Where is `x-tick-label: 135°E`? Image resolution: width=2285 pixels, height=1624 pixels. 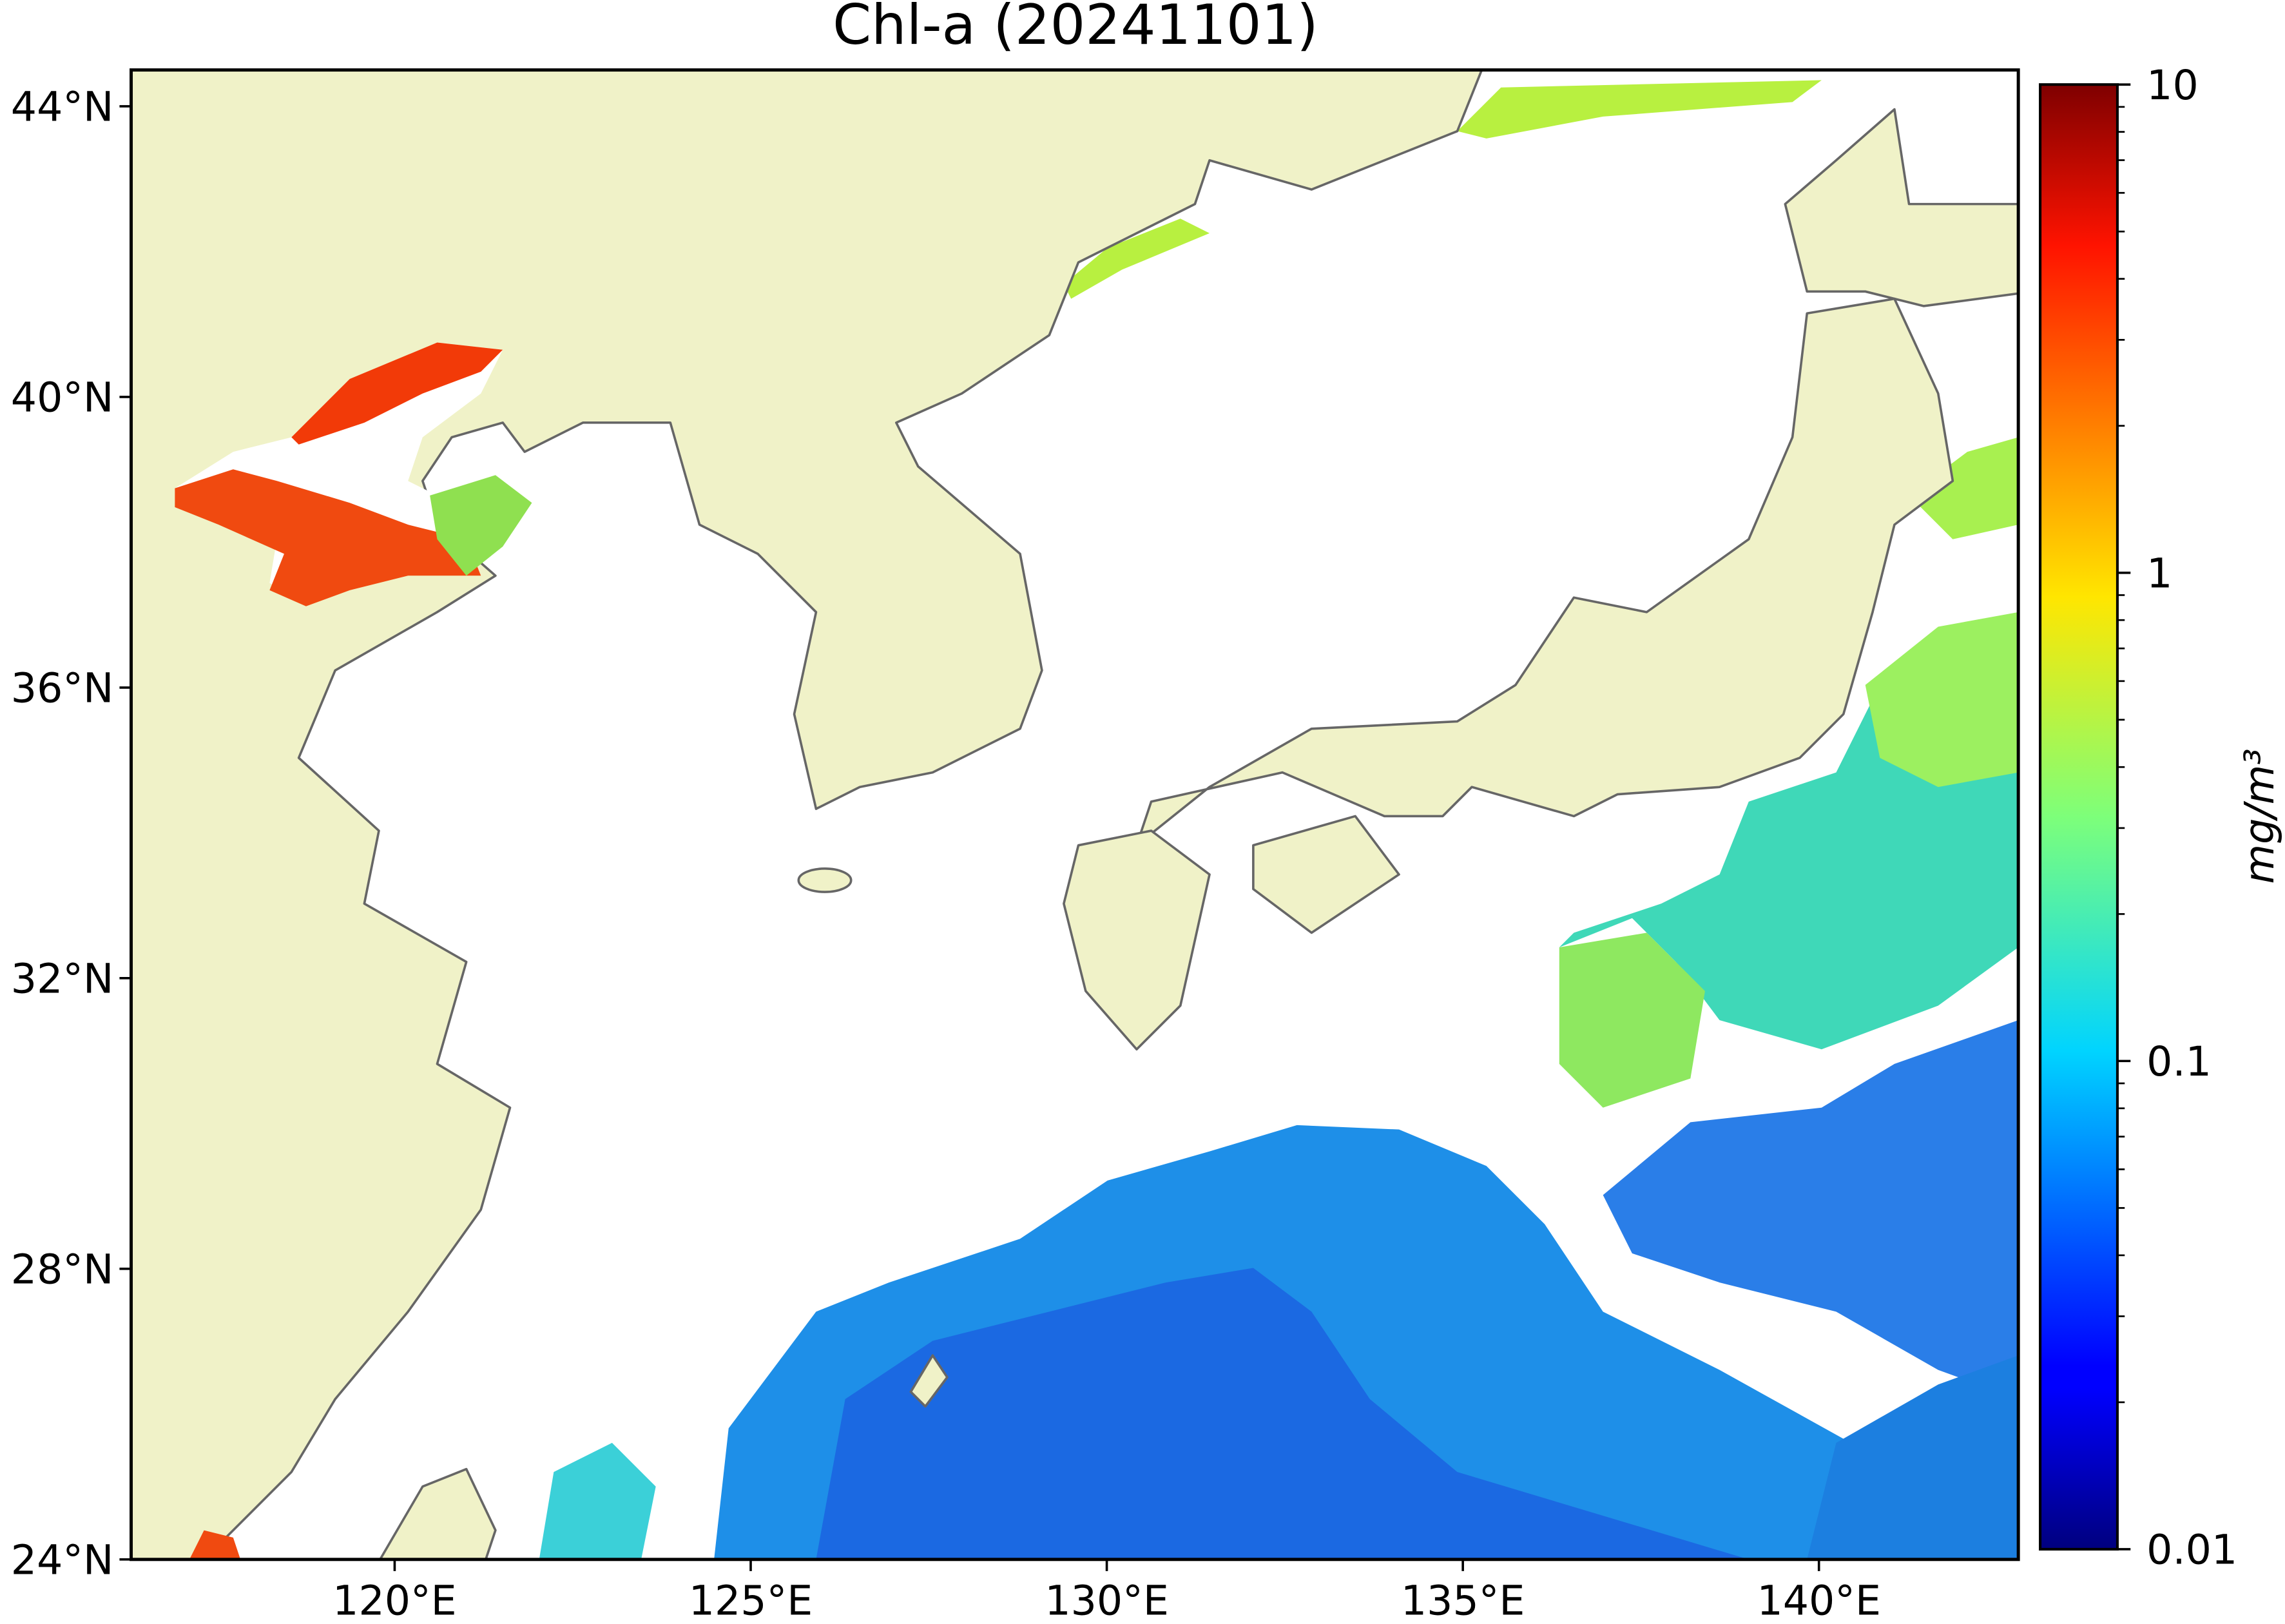 x-tick-label: 135°E is located at coordinates (1463, 1600).